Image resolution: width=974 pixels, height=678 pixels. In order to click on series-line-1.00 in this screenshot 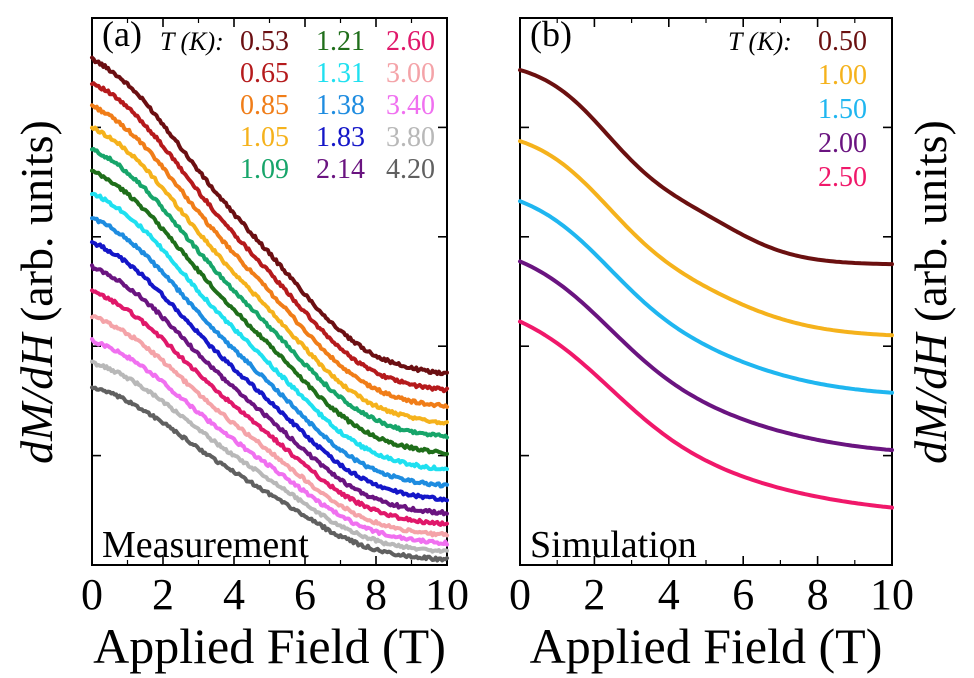, I will do `click(706, 238)`.